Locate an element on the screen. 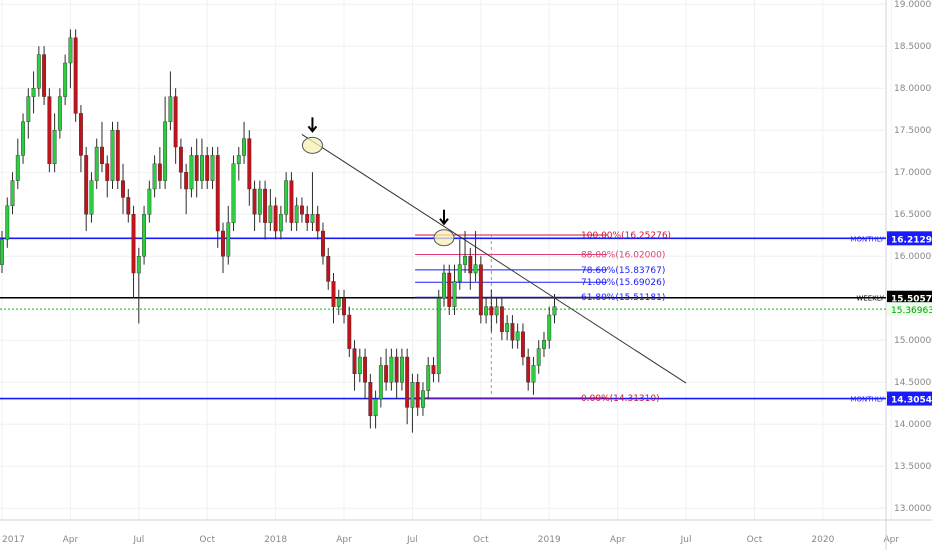  x-tick-label: 2018 is located at coordinates (275, 540).